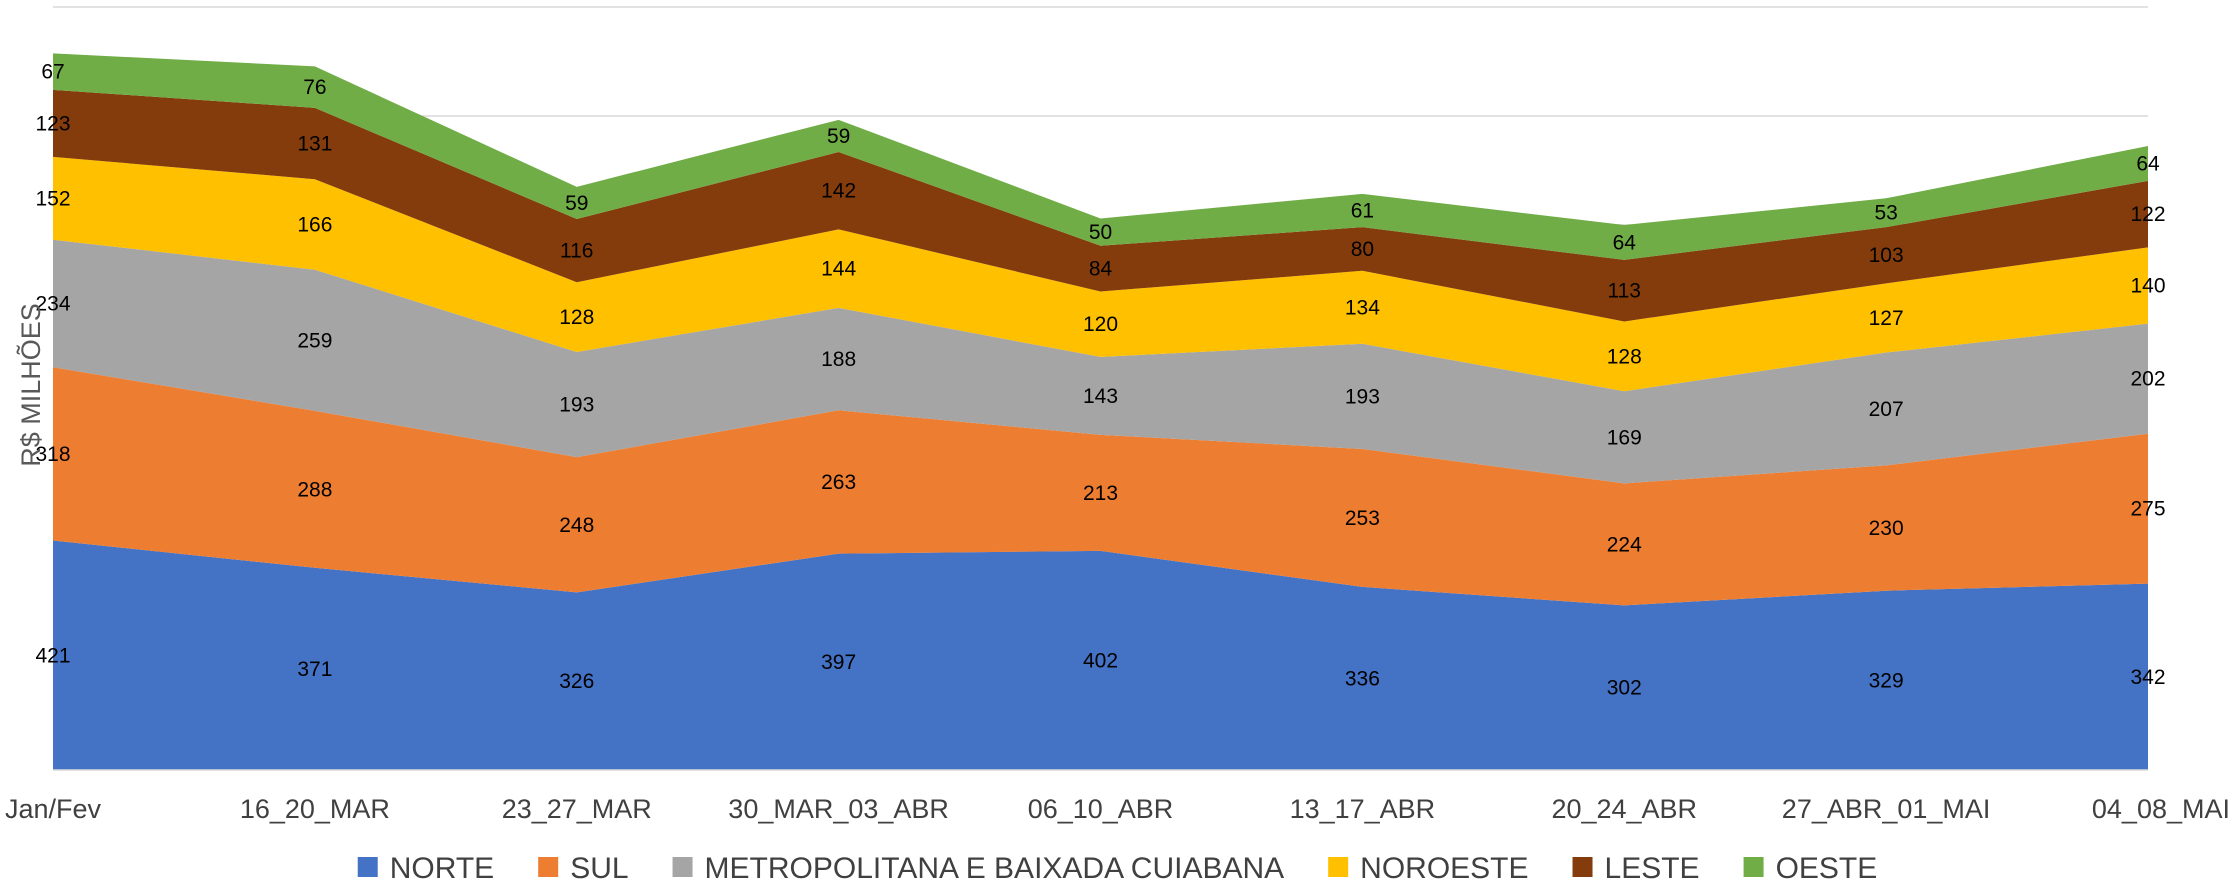 Image resolution: width=2235 pixels, height=890 pixels. I want to click on data-label-norte: 342, so click(2147, 677).